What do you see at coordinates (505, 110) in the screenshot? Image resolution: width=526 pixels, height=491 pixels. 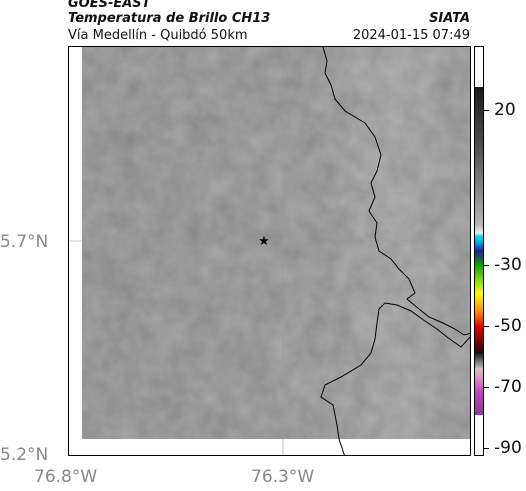 I see `cb-label-20: 20` at bounding box center [505, 110].